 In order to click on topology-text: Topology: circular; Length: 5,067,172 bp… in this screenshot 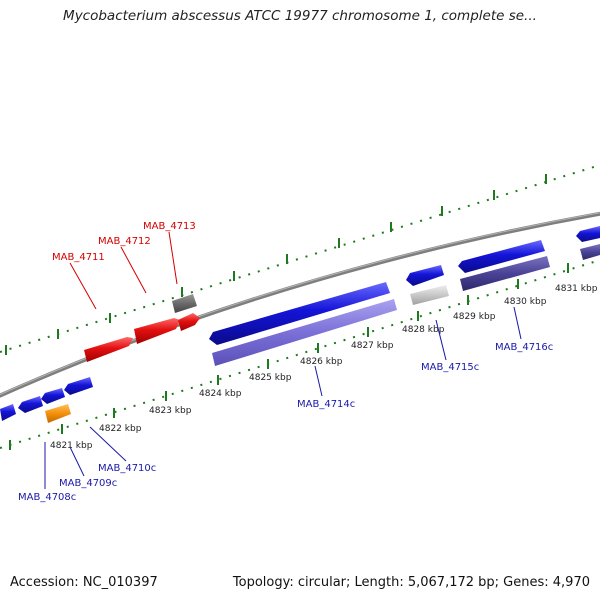, I will do `click(411, 582)`.